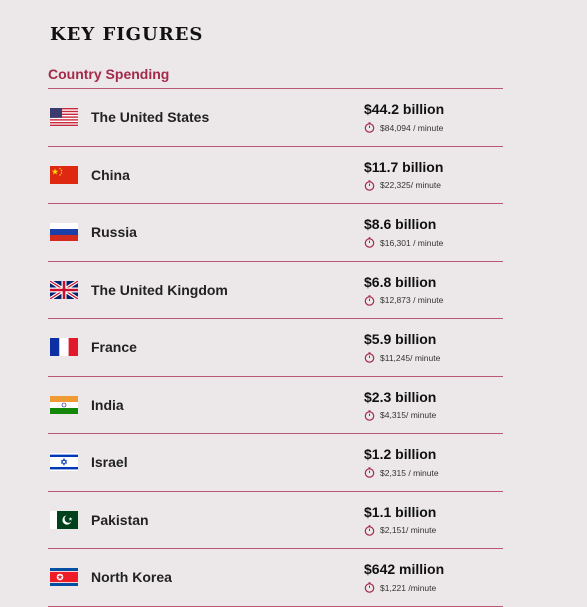 This screenshot has width=587, height=607. Describe the element at coordinates (404, 109) in the screenshot. I see `spending-amount: $44.2 billion` at that location.